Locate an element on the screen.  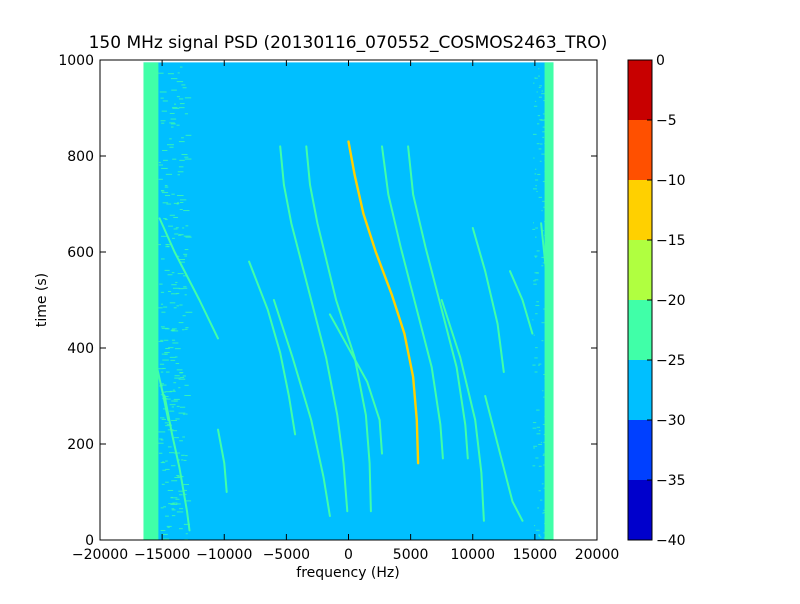
y-tick-label: 1000 is located at coordinates (76, 61).